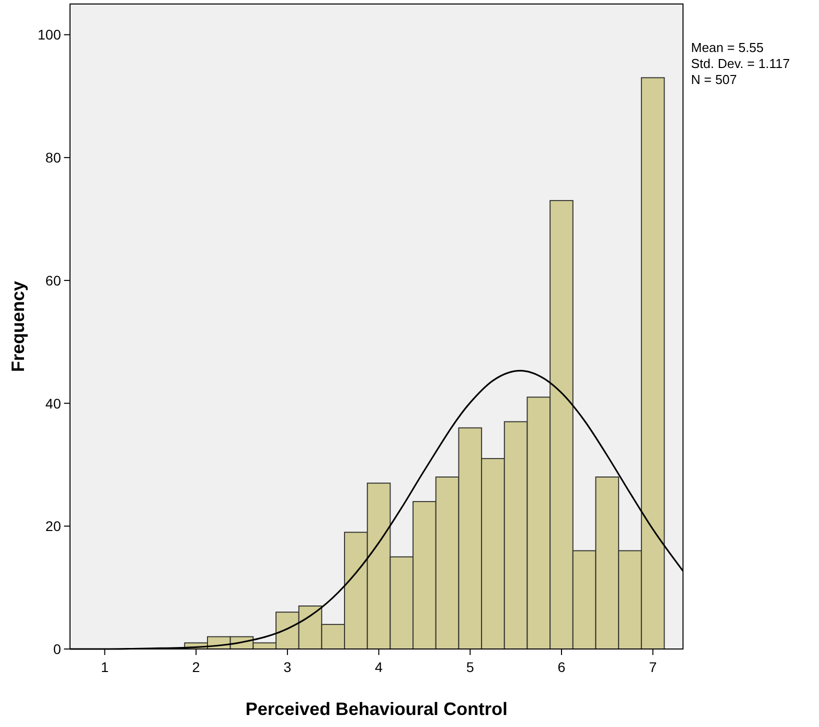 This screenshot has width=819, height=727. What do you see at coordinates (378, 667) in the screenshot?
I see `x-tick-label: 4` at bounding box center [378, 667].